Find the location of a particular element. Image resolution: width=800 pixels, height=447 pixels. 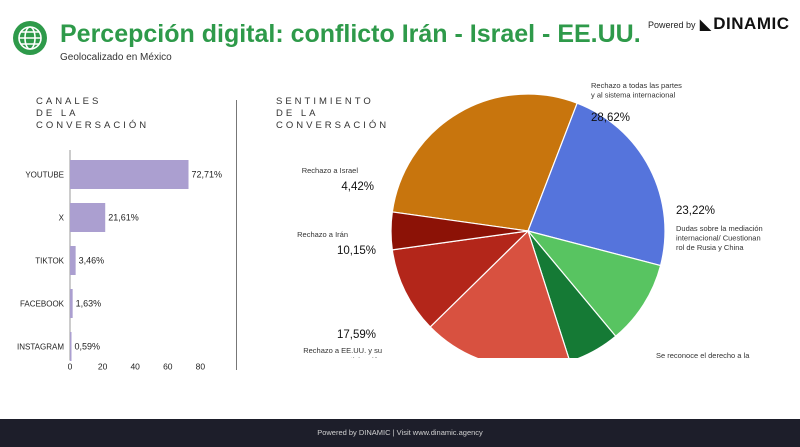

sentiment-section-title: SENTIMIENTO DE LA CONVERSACIÓN is located at coordinates (333, 113).